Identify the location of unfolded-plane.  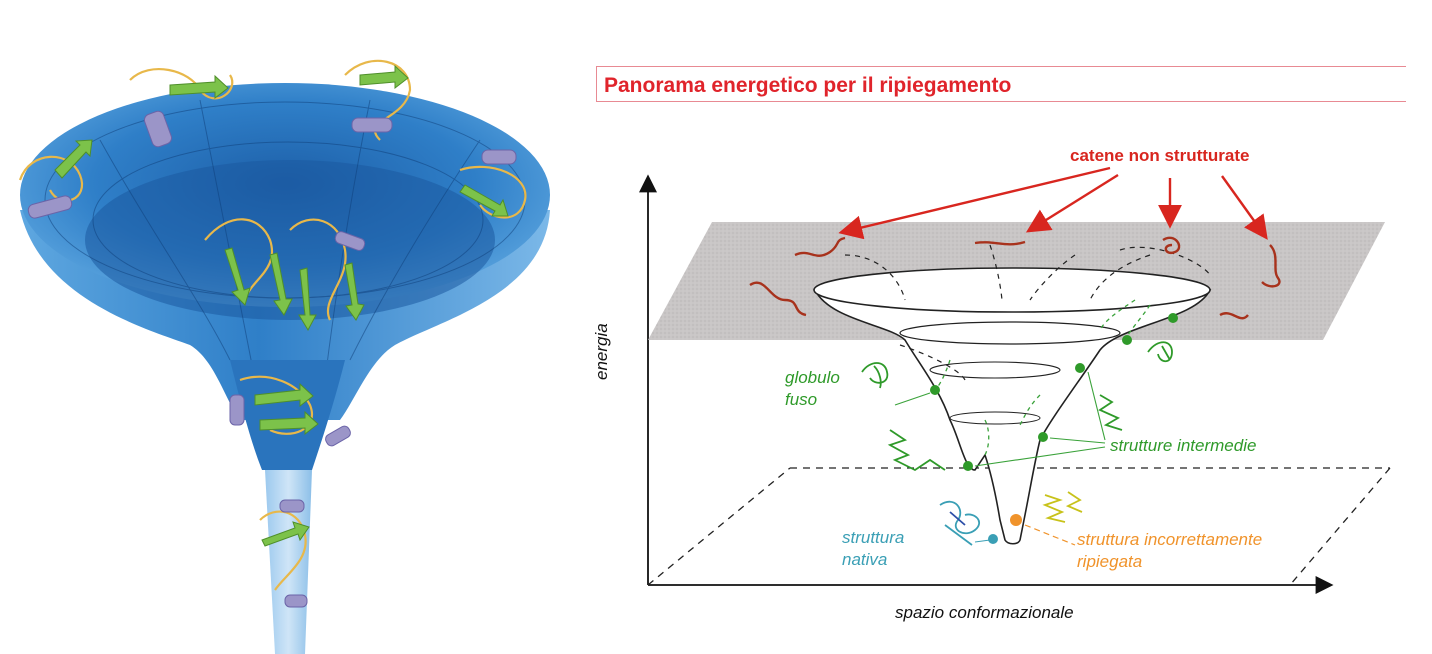
(1016, 281).